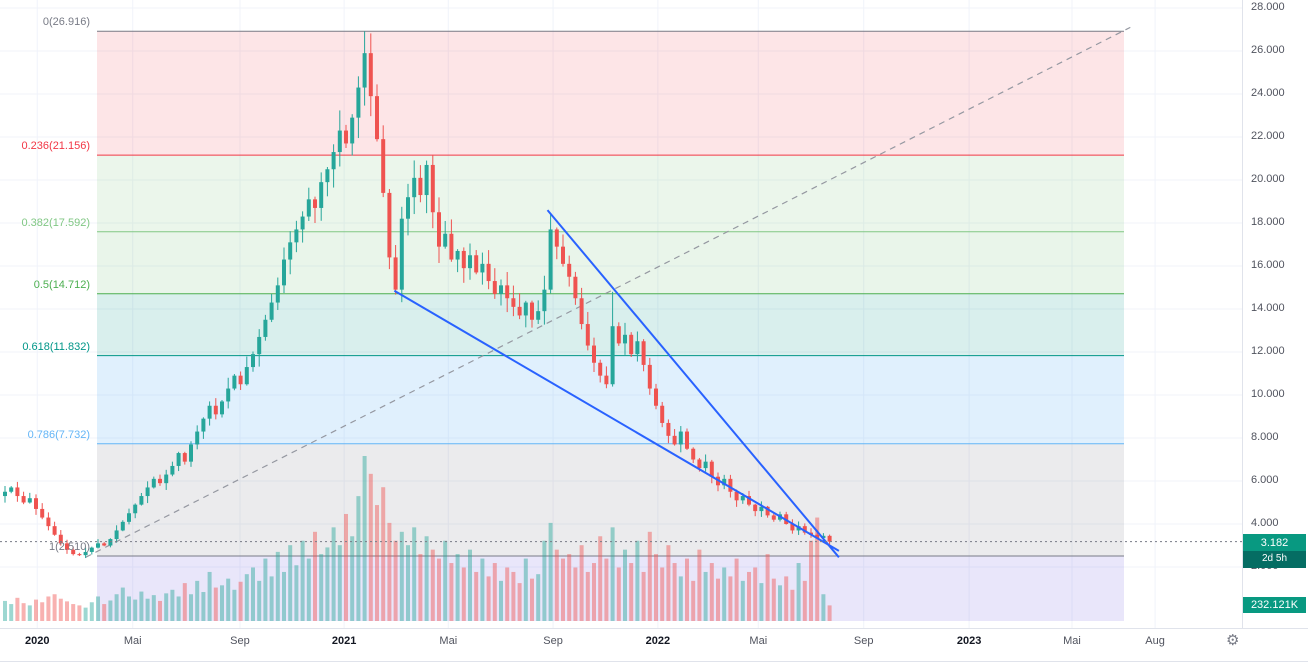  What do you see at coordinates (1268, 394) in the screenshot?
I see `price-tick-label: 10.000` at bounding box center [1268, 394].